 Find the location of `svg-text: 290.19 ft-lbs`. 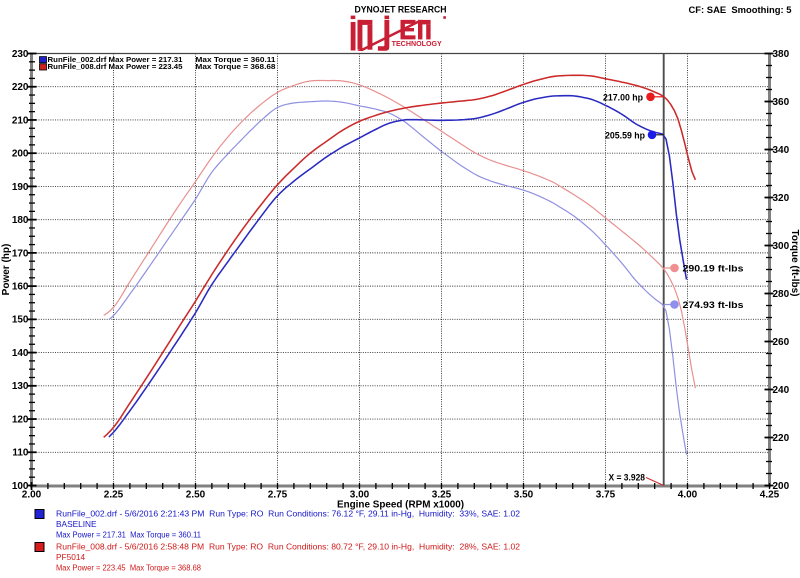

svg-text: 290.19 ft-lbs is located at coordinates (713, 269).